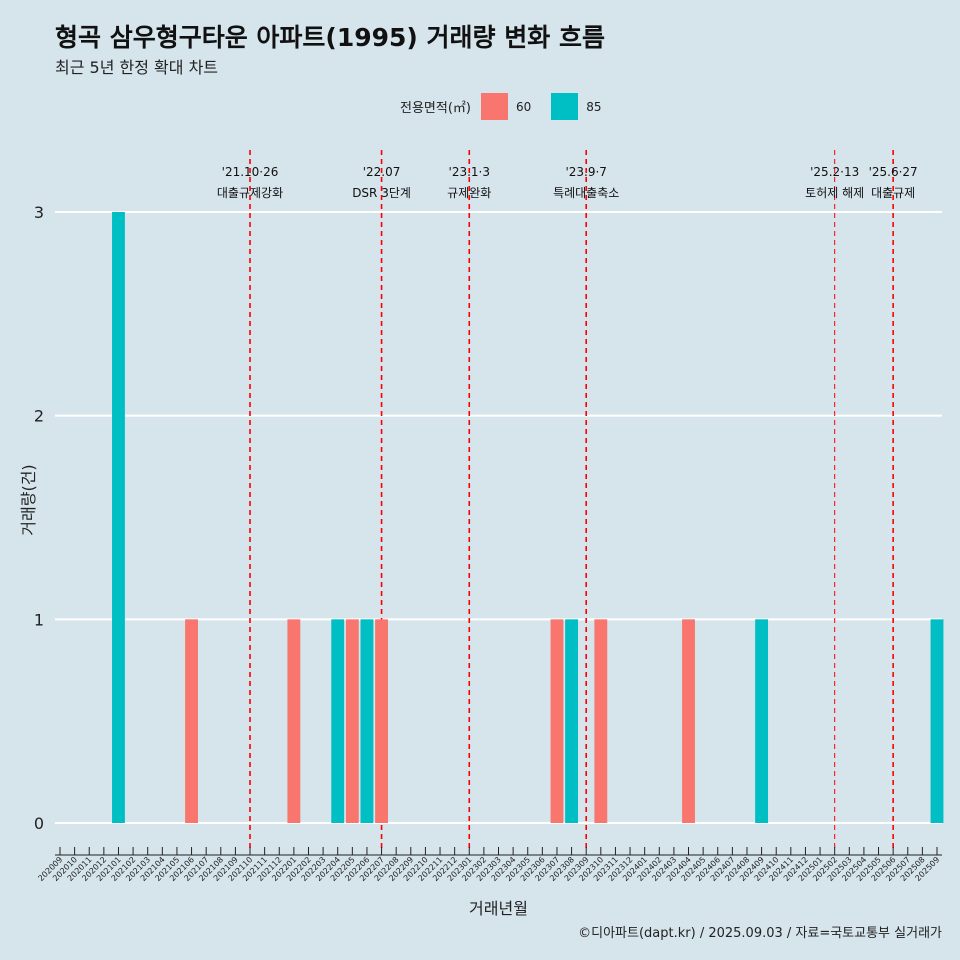  I want to click on annotation-date: '25.2·13, so click(834, 172).